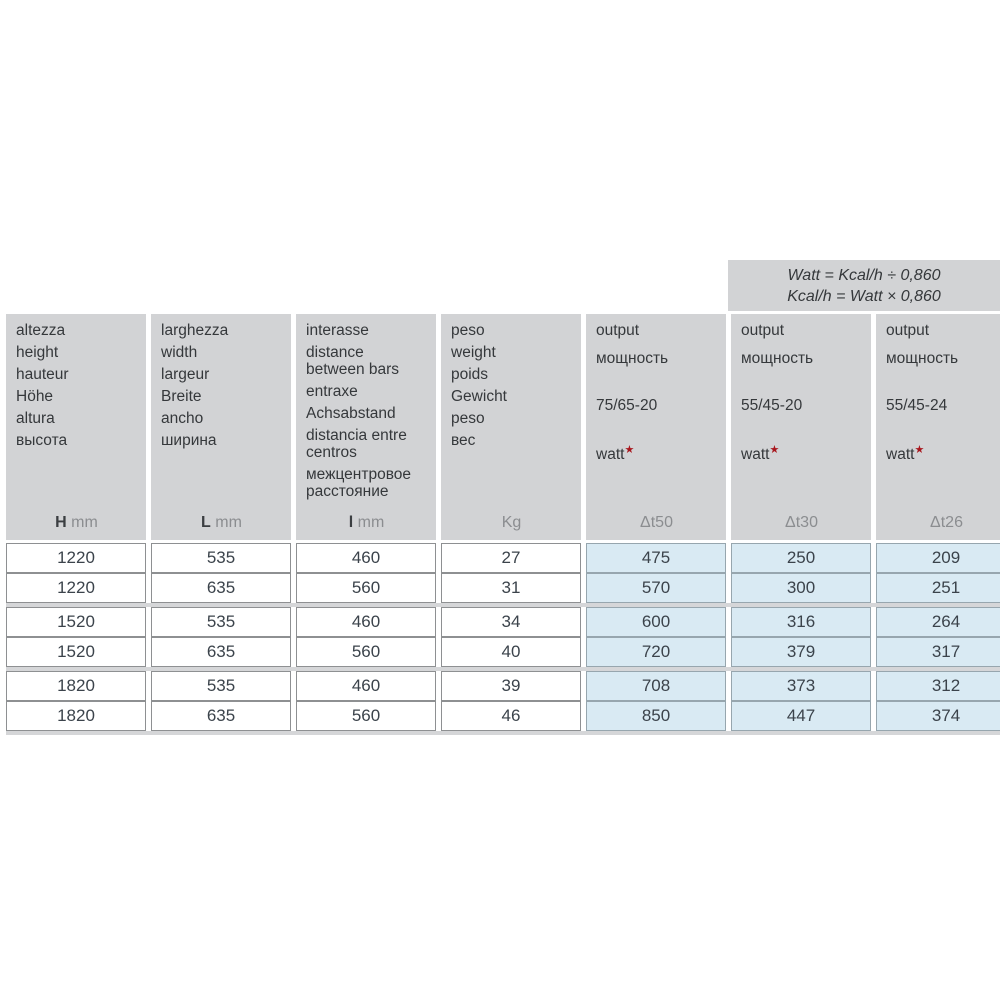  I want to click on unit-text: Kg, so click(511, 522).